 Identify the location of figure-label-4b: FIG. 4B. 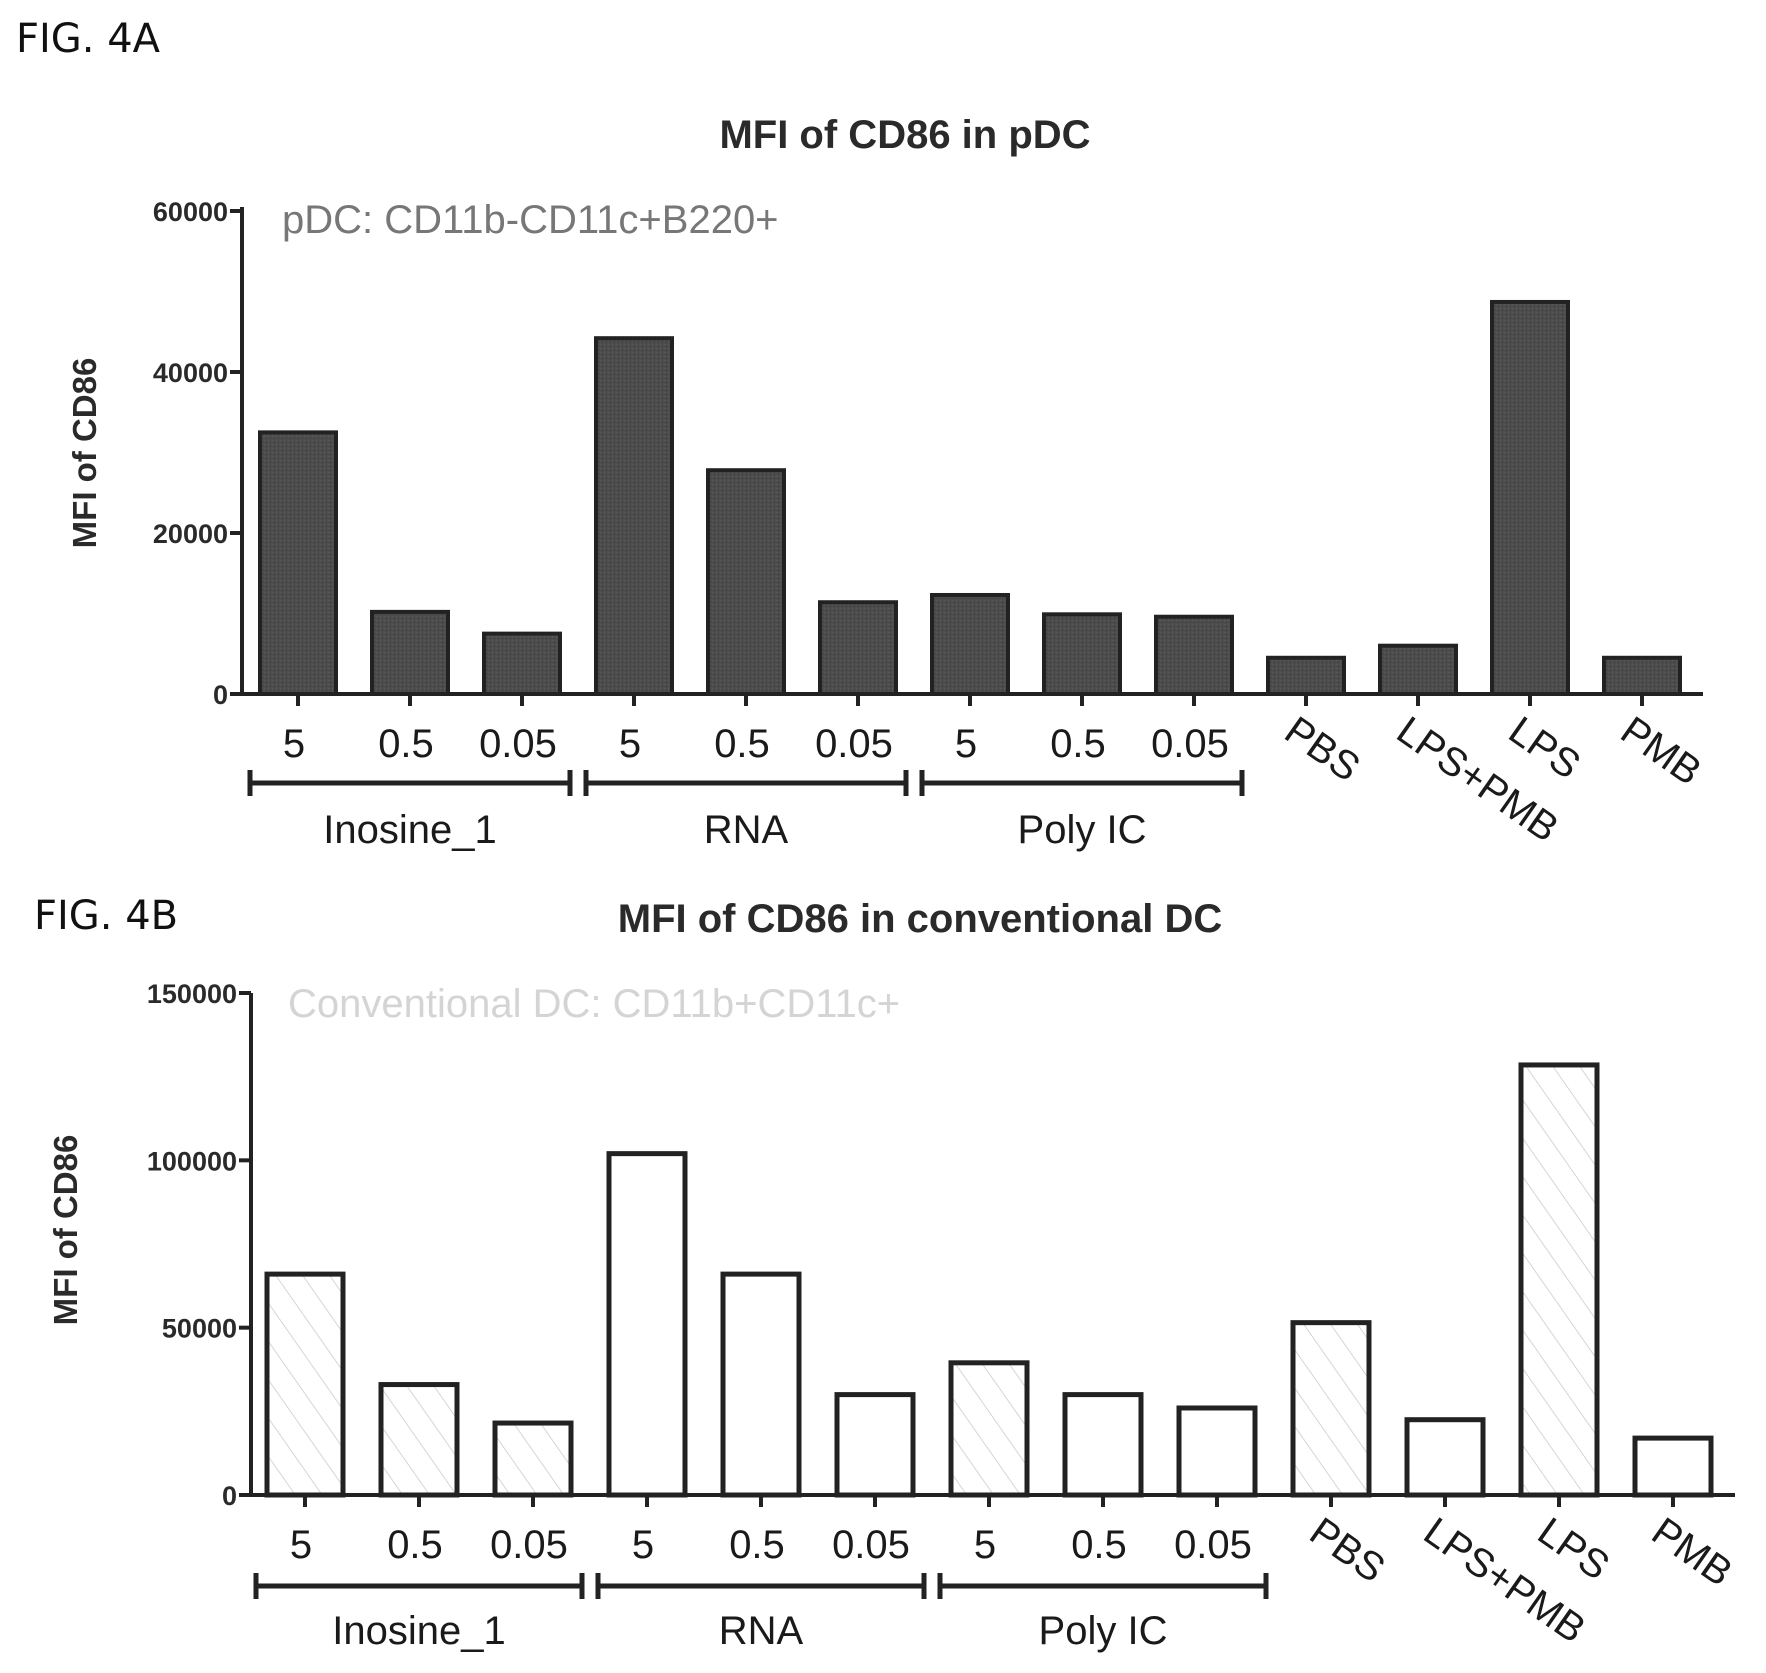
(106, 916).